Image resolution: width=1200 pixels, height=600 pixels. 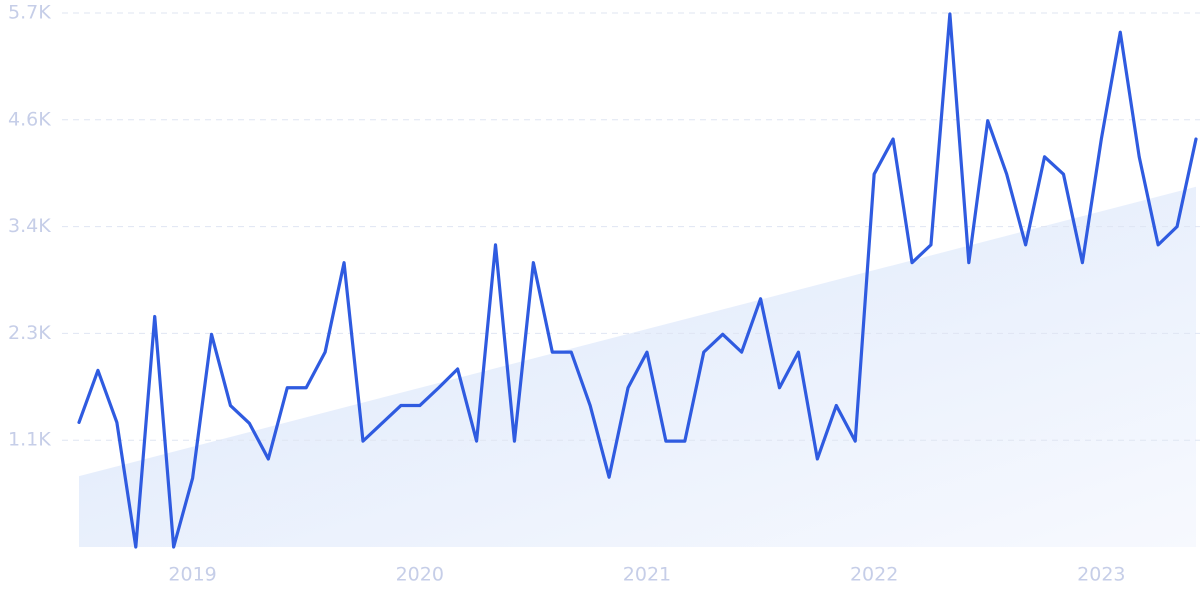 What do you see at coordinates (1101, 575) in the screenshot?
I see `x-tick-label: 2023` at bounding box center [1101, 575].